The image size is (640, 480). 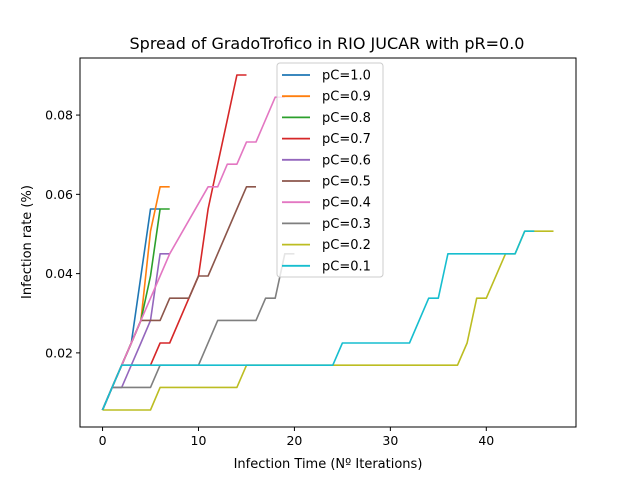 I want to click on legend-label-9: pC=0.1, so click(x=346, y=266).